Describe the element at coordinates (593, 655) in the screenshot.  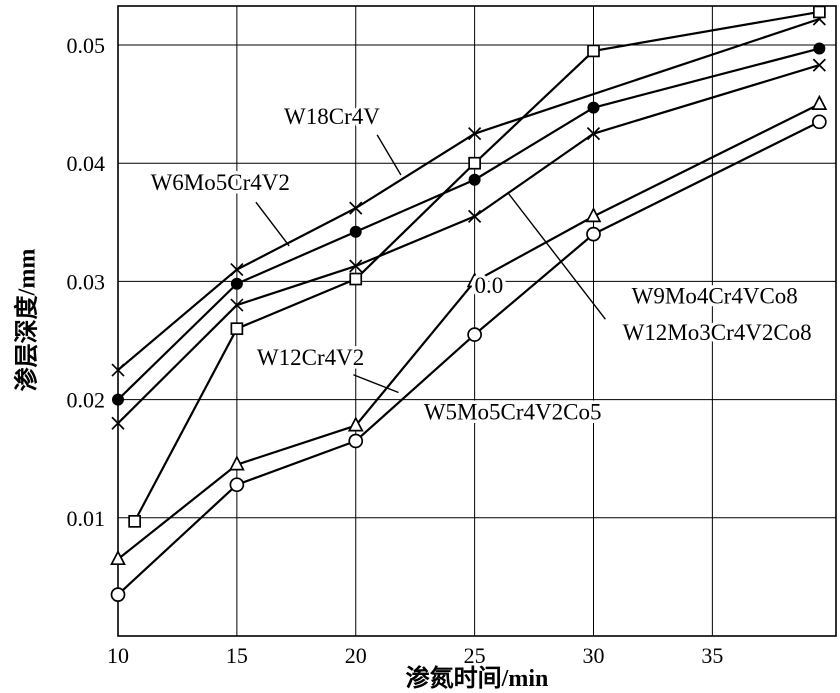
I see `x-tick-label: 30` at that location.